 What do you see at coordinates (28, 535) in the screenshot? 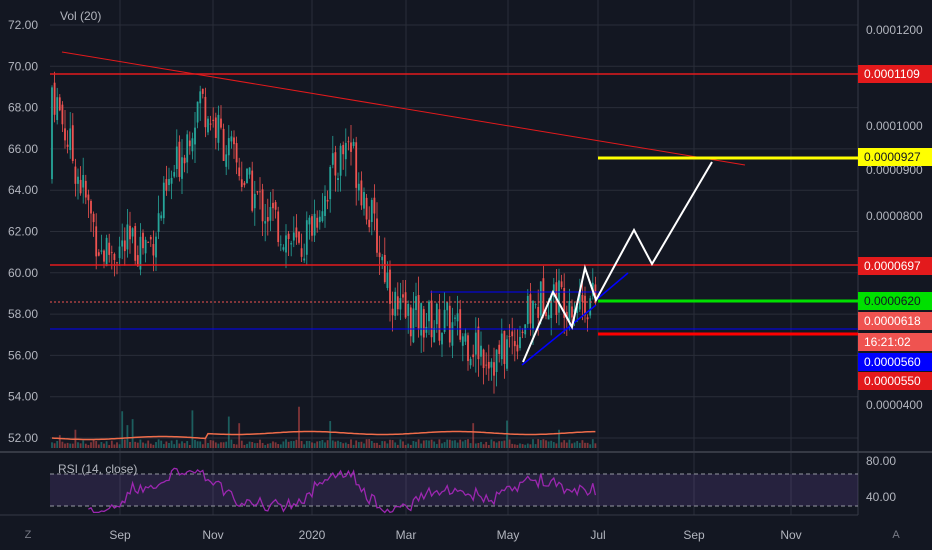
I see `zoom-reset-button: Z` at bounding box center [28, 535].